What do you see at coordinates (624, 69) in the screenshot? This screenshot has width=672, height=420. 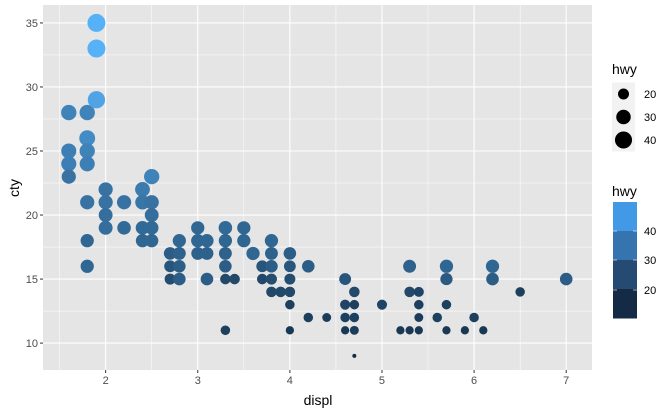 I see `size-legend-title: hwy` at bounding box center [624, 69].